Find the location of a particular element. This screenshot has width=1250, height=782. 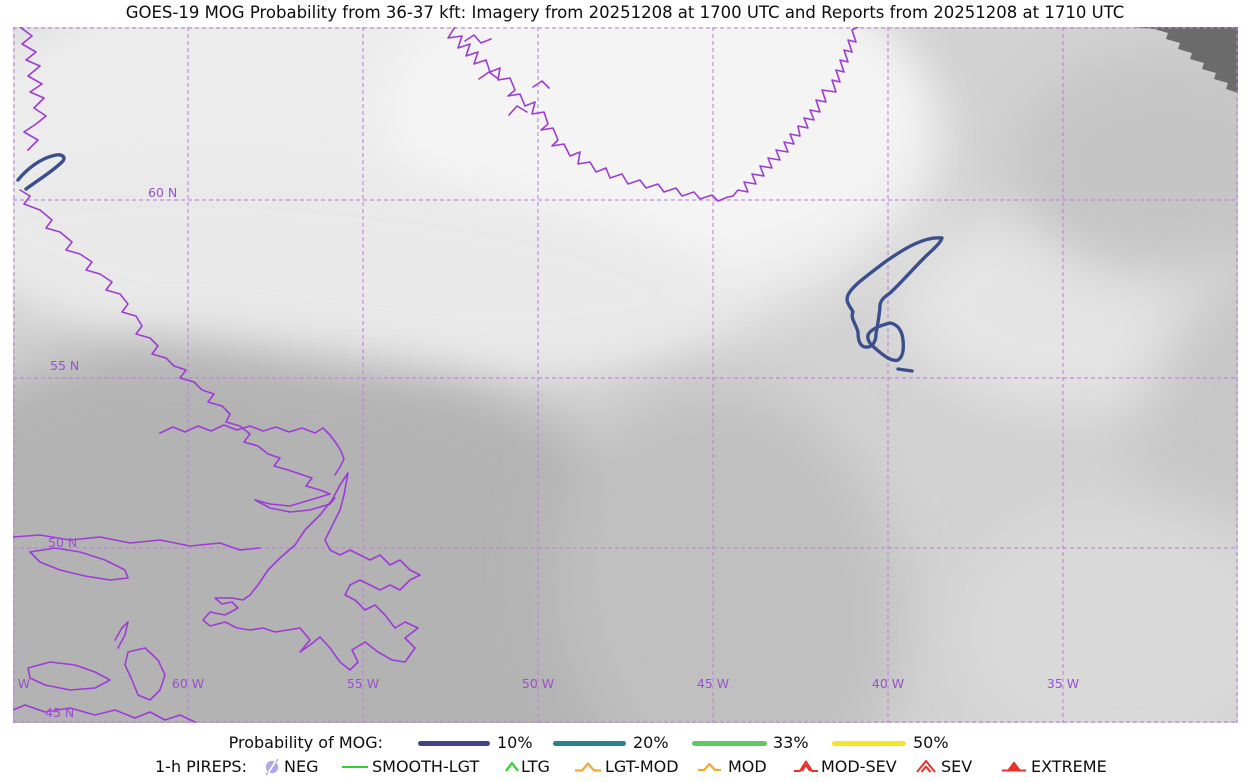

greenland-fjord-fragments is located at coordinates (507, 75).